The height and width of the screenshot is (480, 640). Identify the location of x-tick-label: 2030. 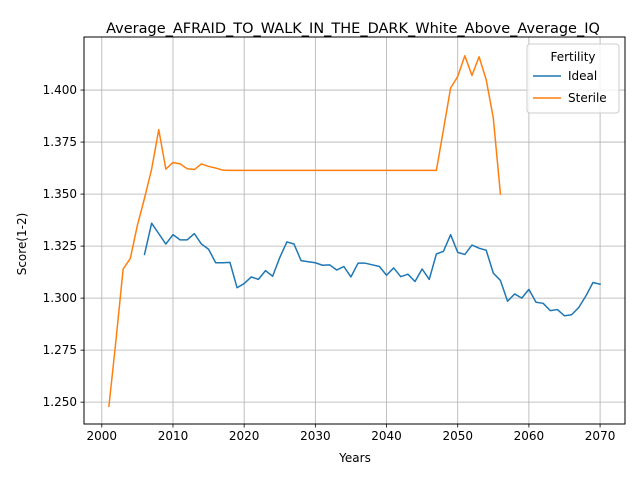
(315, 436).